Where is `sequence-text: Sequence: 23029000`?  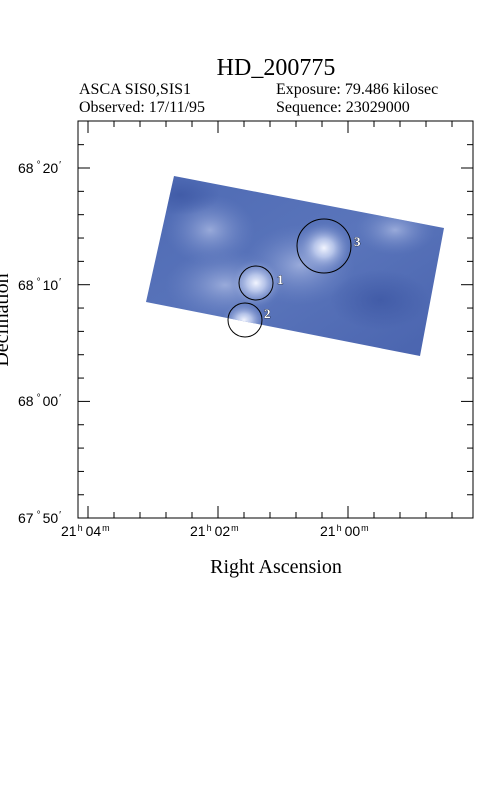 sequence-text: Sequence: 23029000 is located at coordinates (343, 107).